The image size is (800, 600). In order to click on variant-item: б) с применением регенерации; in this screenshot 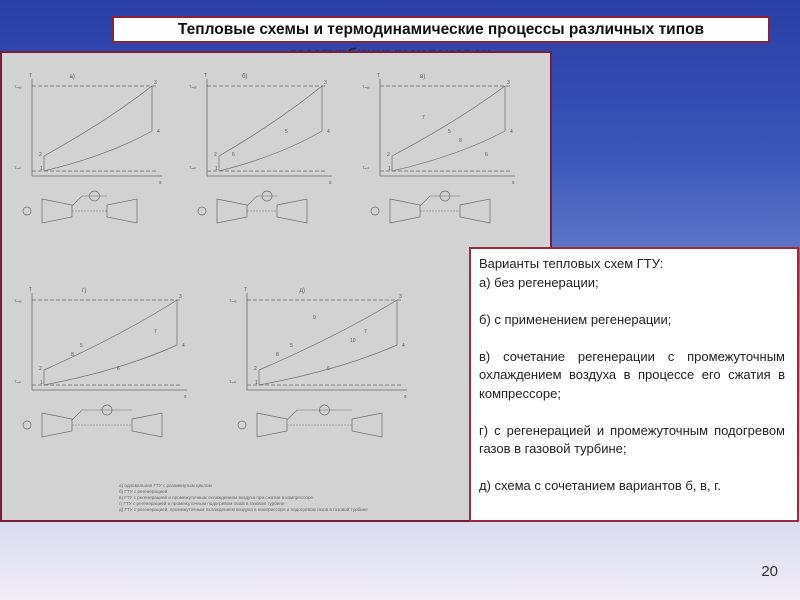, I will do `click(575, 319)`.